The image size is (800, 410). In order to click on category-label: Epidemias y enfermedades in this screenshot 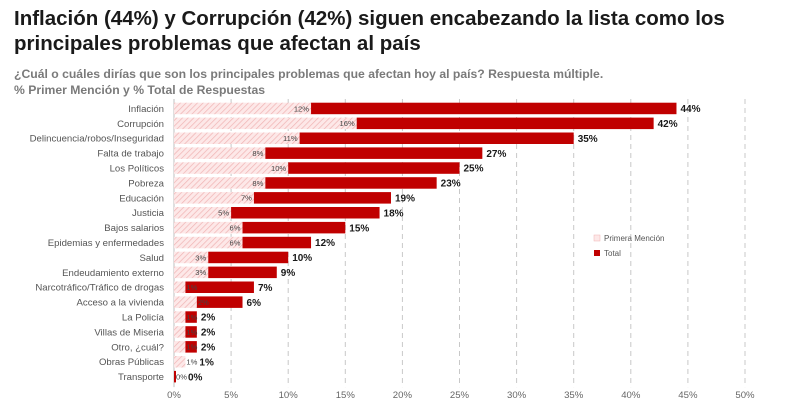, I will do `click(106, 243)`.